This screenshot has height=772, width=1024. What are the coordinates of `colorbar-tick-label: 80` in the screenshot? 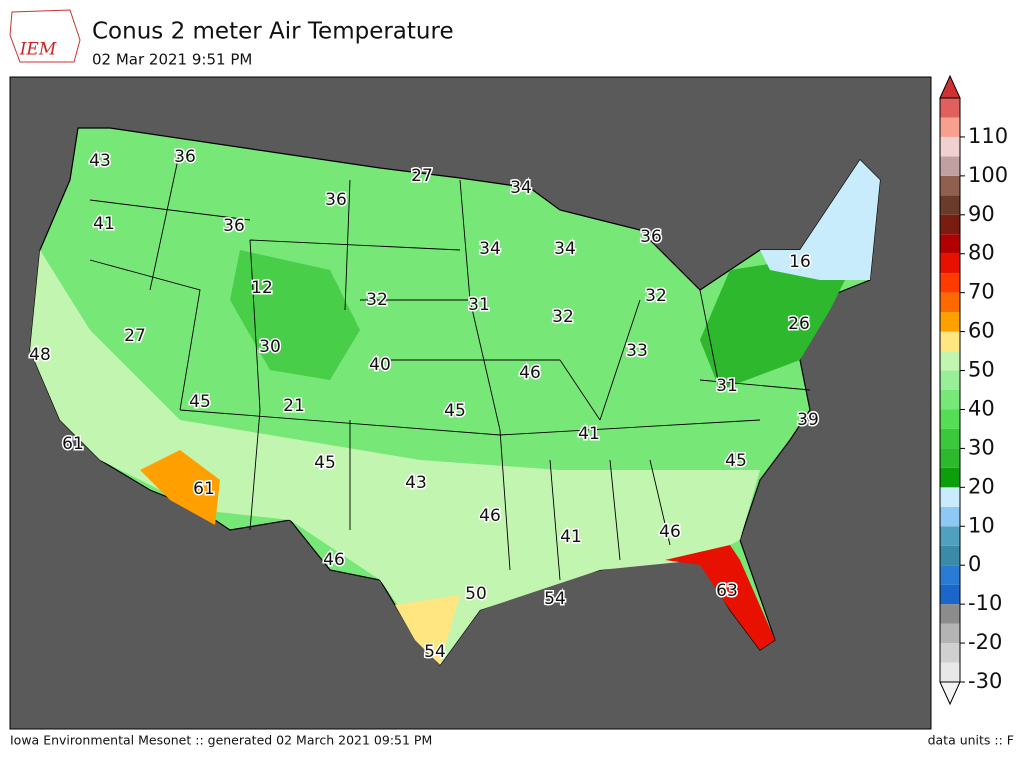 It's located at (981, 253).